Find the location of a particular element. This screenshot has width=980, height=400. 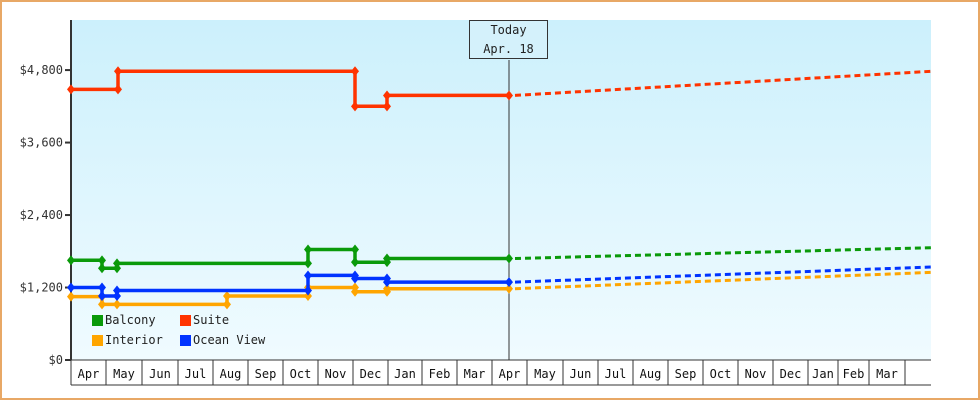

legend-label: Interior is located at coordinates (134, 340).